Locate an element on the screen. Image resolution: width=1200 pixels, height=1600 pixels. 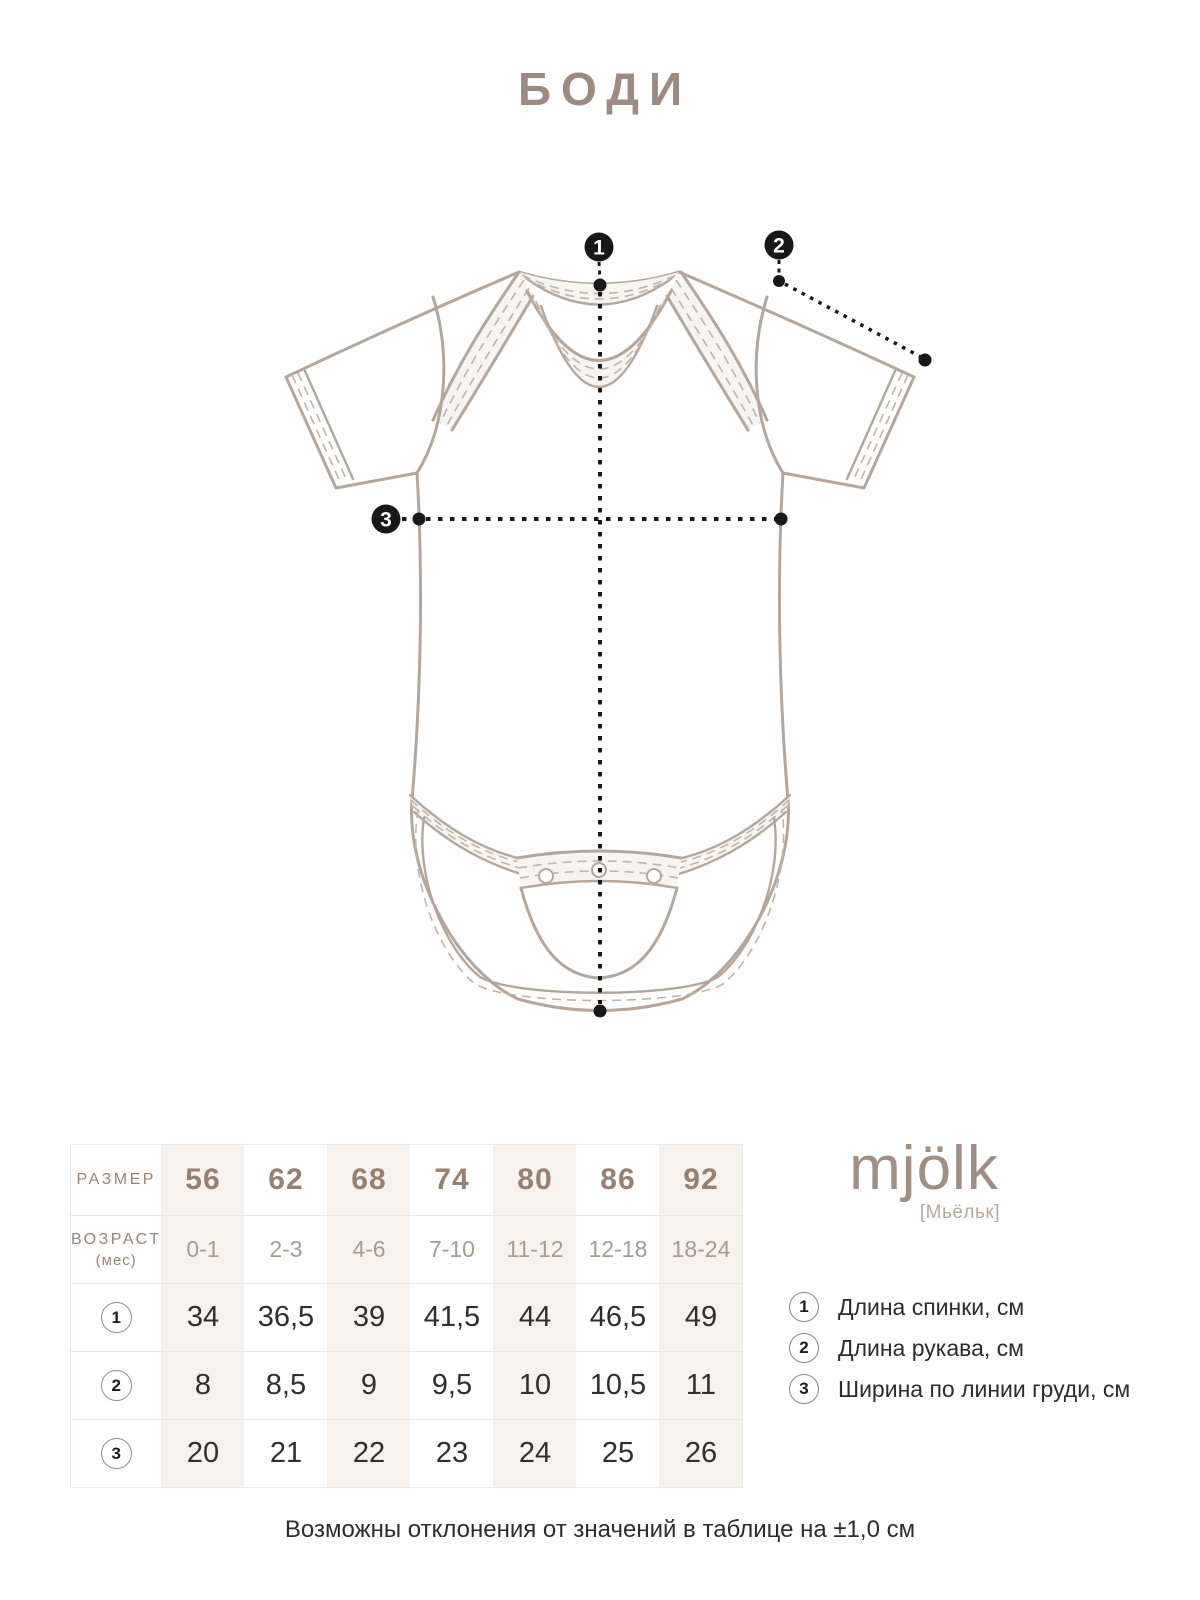
svg-text: 3 is located at coordinates (386, 520).